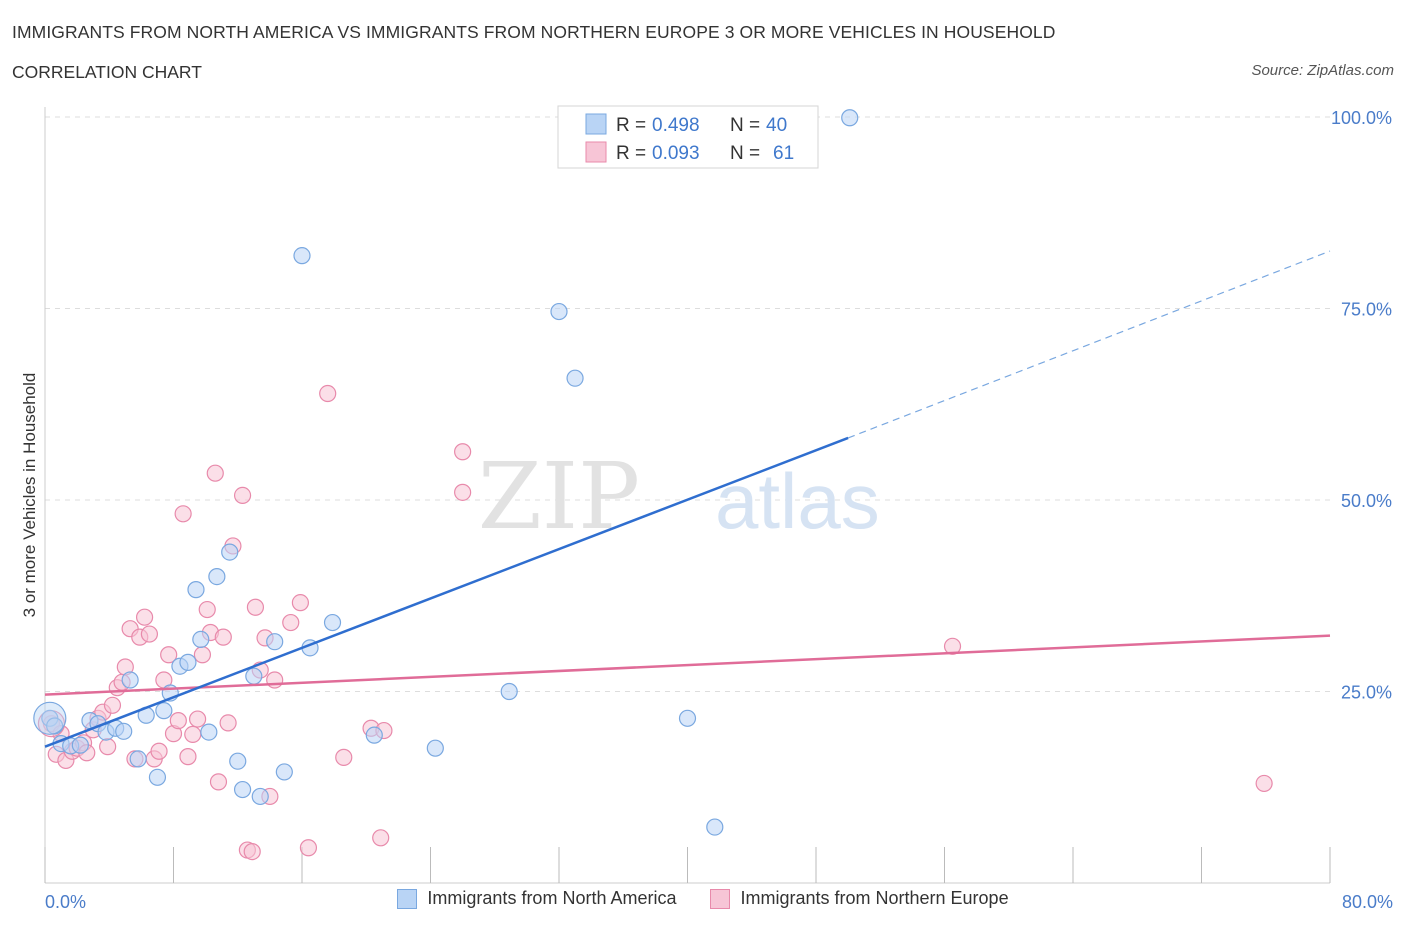  I want to click on series-legend-blue: Immigrants from North America, so click(536, 898).